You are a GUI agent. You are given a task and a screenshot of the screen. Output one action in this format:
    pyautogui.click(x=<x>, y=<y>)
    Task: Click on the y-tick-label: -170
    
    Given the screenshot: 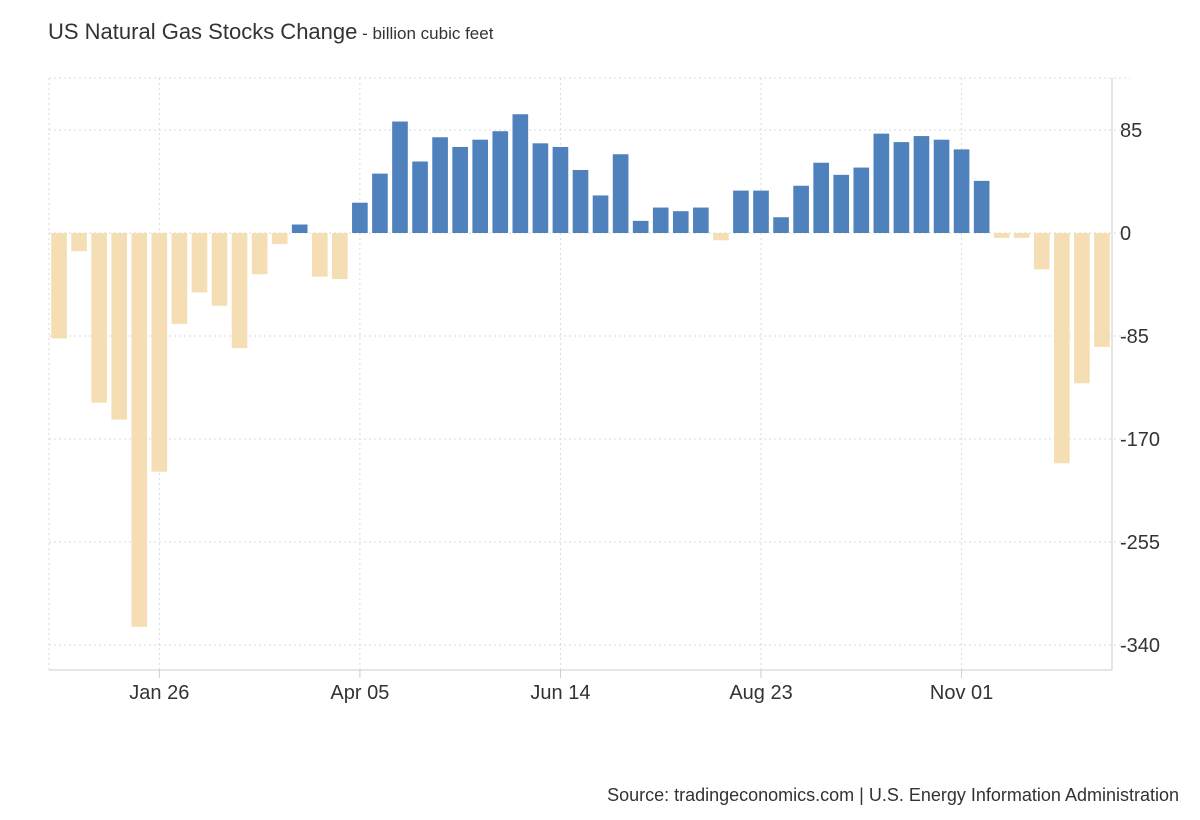 What is the action you would take?
    pyautogui.click(x=1140, y=440)
    